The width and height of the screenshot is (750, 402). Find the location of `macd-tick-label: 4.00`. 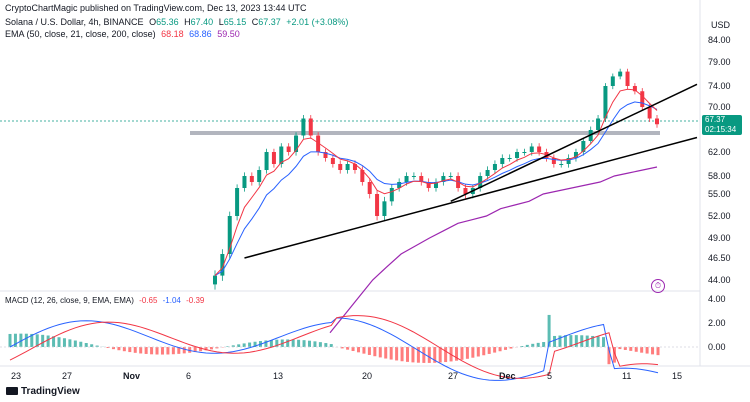

macd-tick-label: 4.00 is located at coordinates (717, 299).